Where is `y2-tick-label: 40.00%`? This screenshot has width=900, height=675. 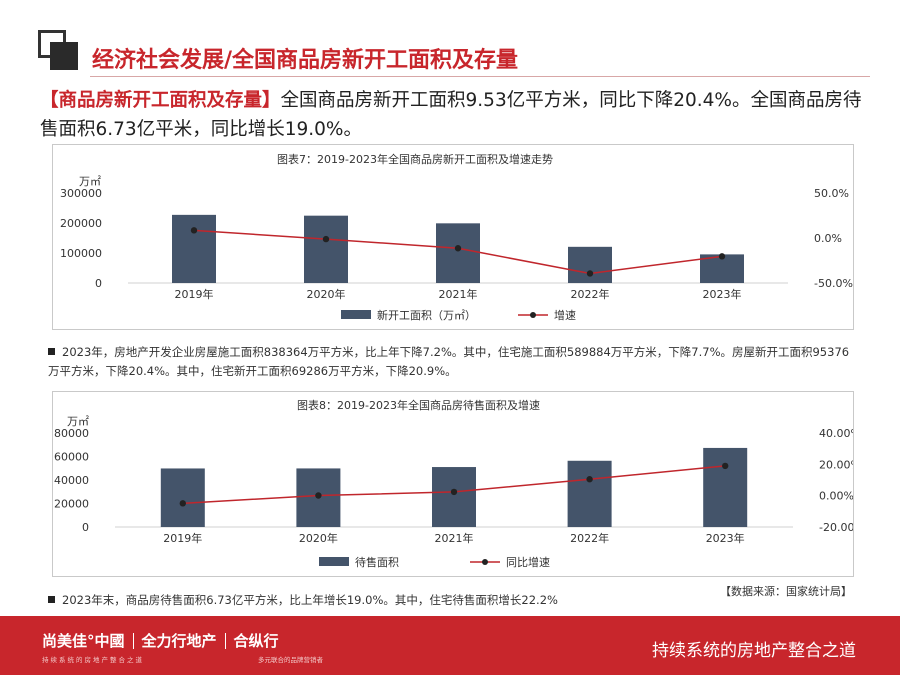
y2-tick-label: 40.00% is located at coordinates (836, 433).